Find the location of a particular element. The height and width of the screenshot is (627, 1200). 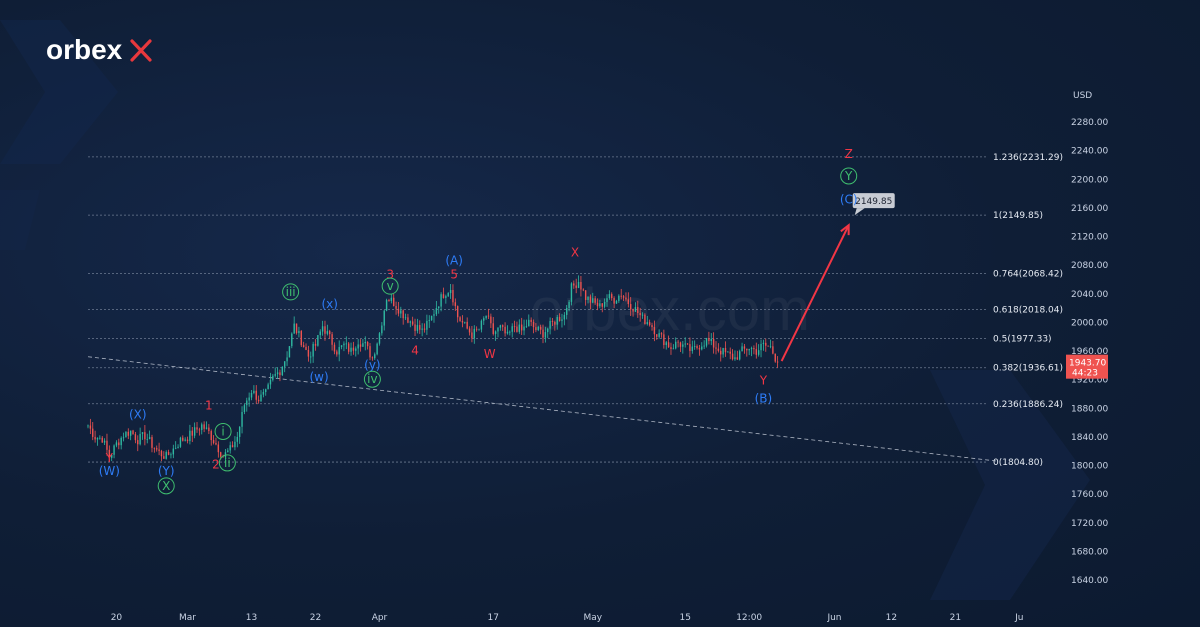

fib-label: 1(2149.85) is located at coordinates (1018, 216).